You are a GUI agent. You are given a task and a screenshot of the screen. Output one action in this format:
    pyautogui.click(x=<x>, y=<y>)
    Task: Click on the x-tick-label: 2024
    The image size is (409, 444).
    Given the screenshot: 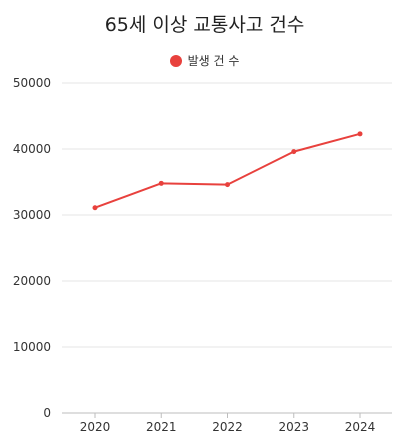 What is the action you would take?
    pyautogui.click(x=360, y=427)
    